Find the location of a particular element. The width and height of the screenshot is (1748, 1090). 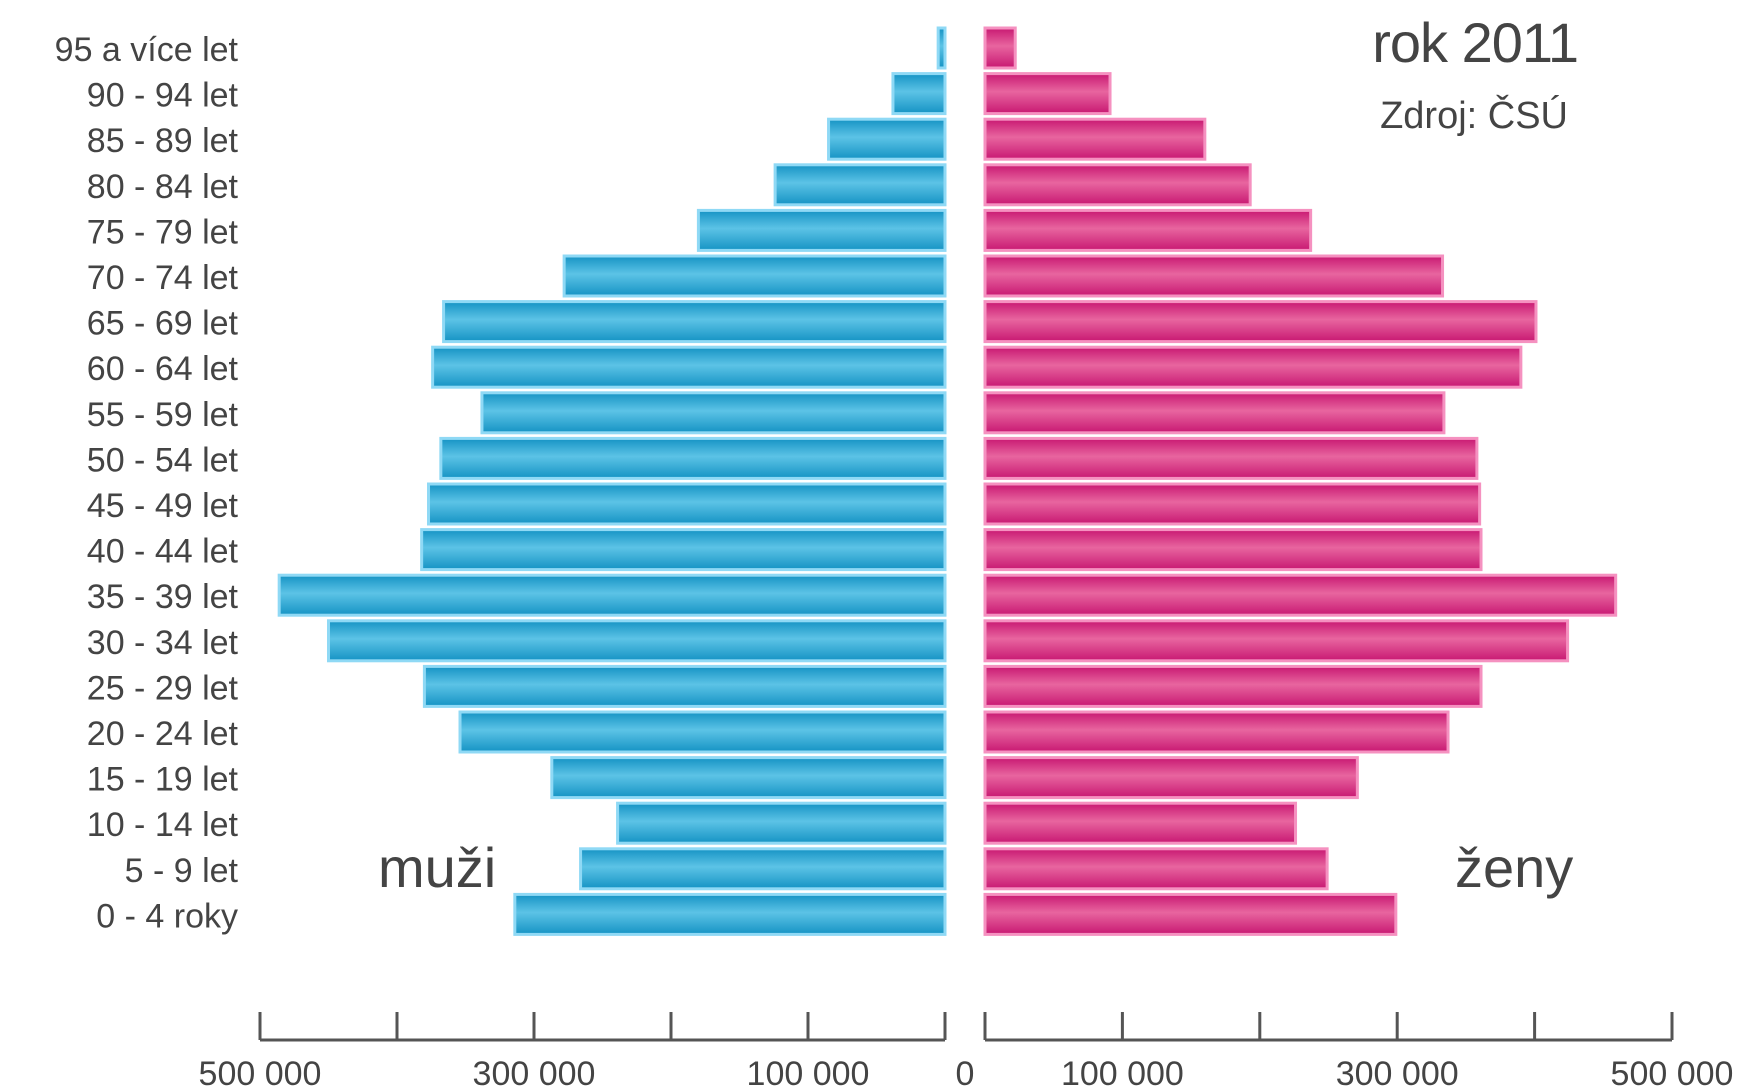

legend-women-label: ženy is located at coordinates (1514, 867).